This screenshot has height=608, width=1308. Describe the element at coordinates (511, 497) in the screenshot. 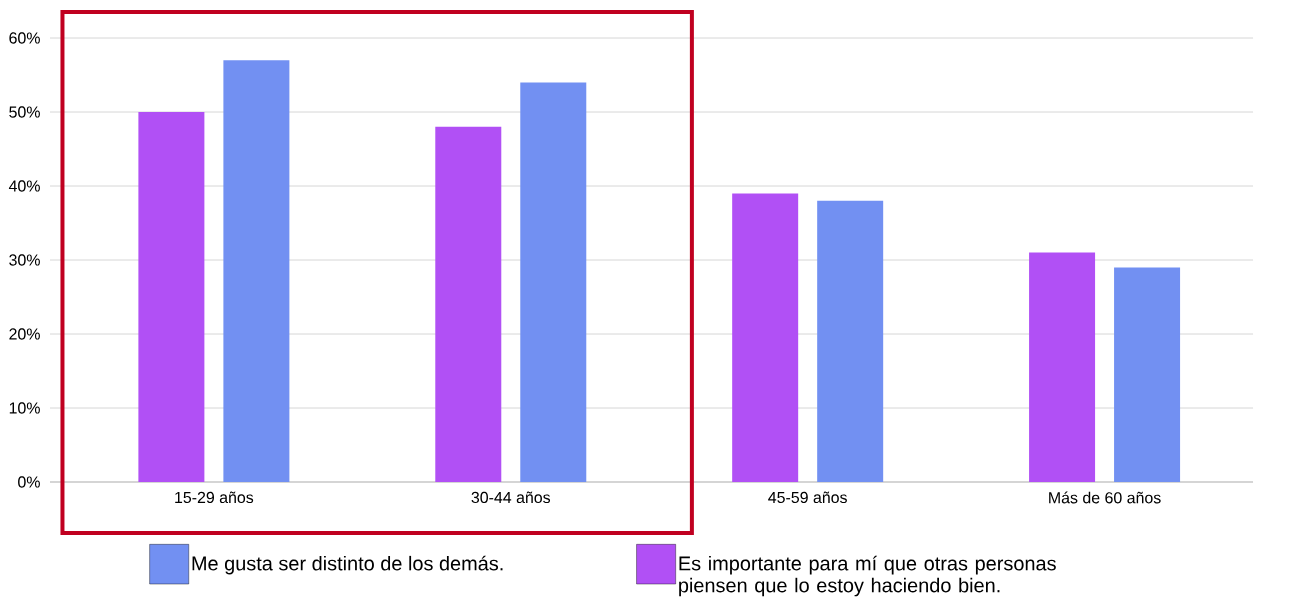

I see `x-tick-label: 30-44 años` at that location.